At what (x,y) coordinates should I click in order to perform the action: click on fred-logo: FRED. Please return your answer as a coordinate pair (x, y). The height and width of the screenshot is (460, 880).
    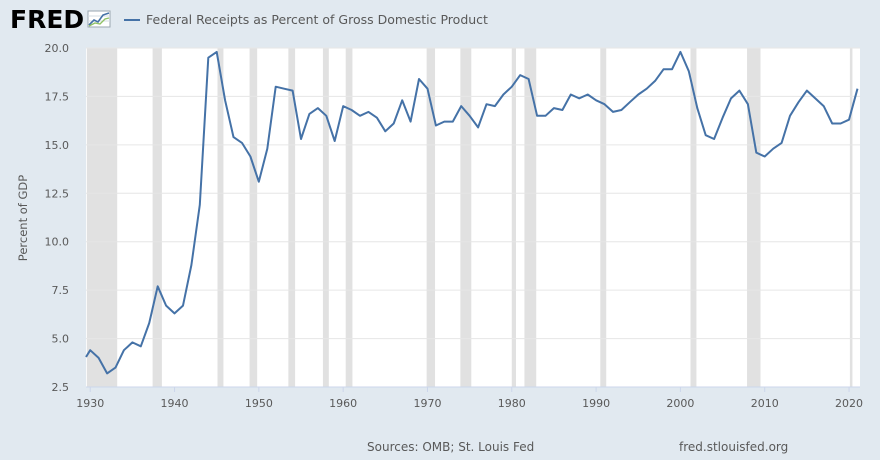
    Looking at the image, I should click on (60, 20).